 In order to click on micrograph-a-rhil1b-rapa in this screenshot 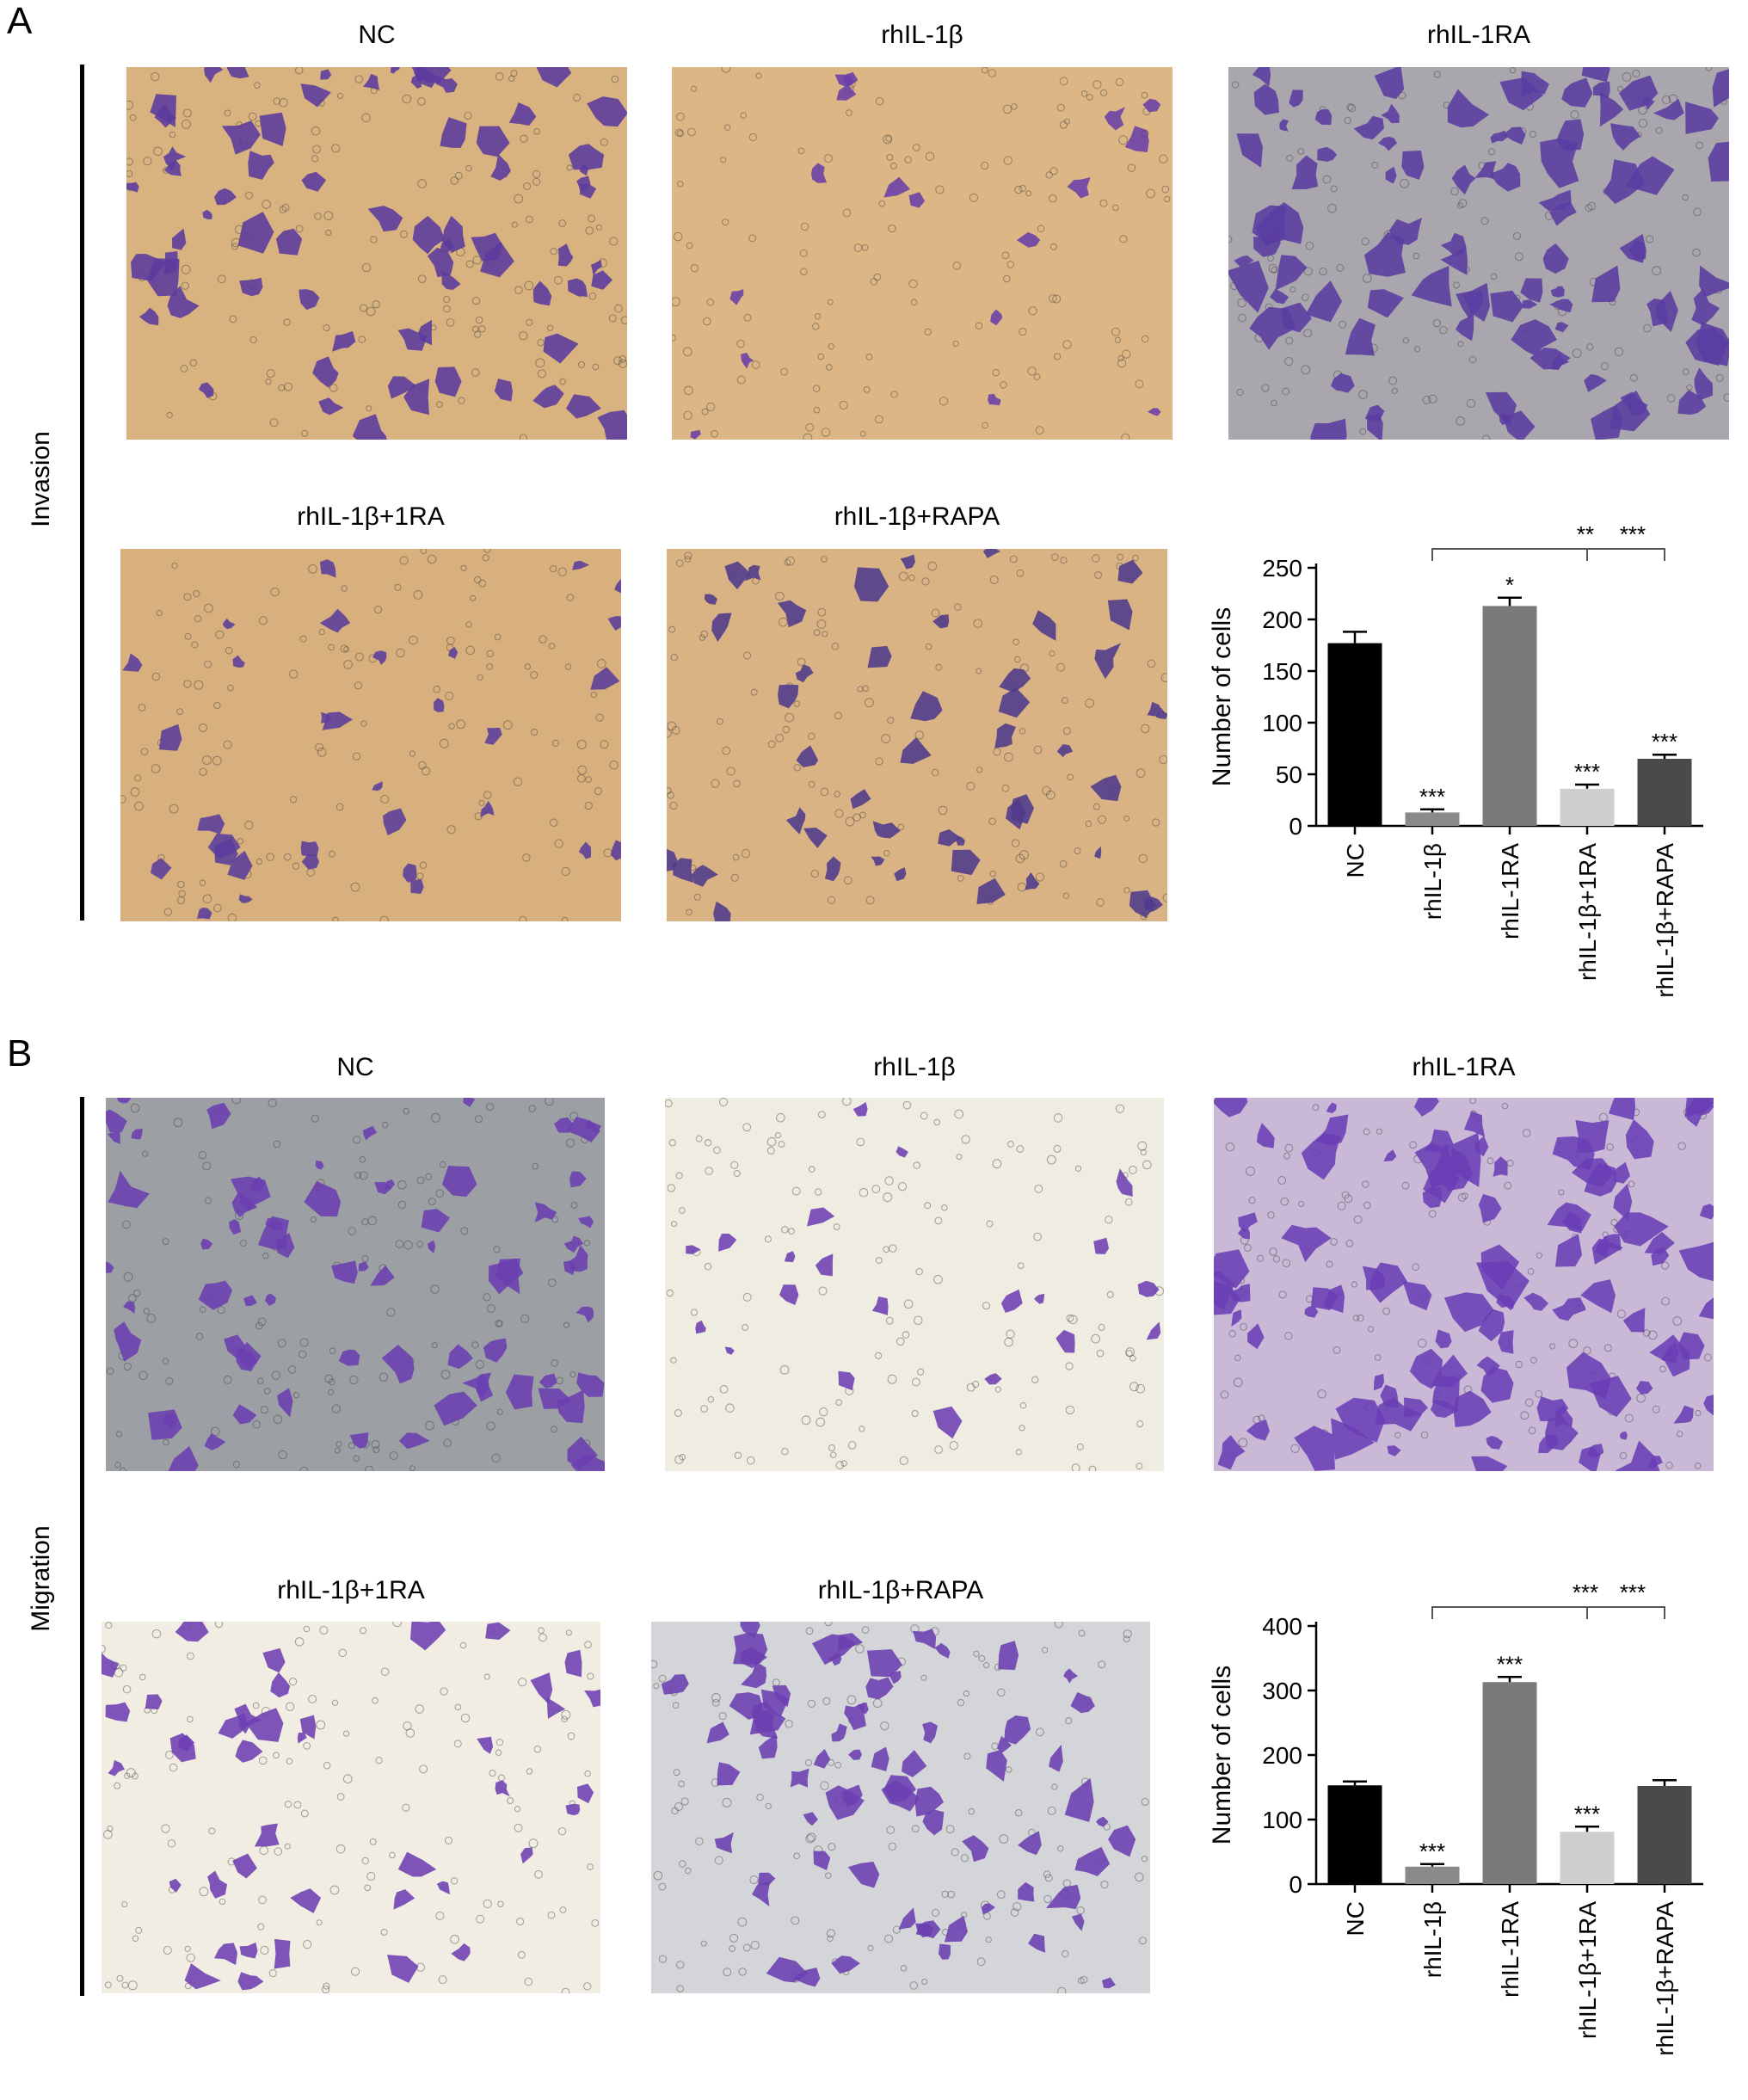, I will do `click(917, 735)`.